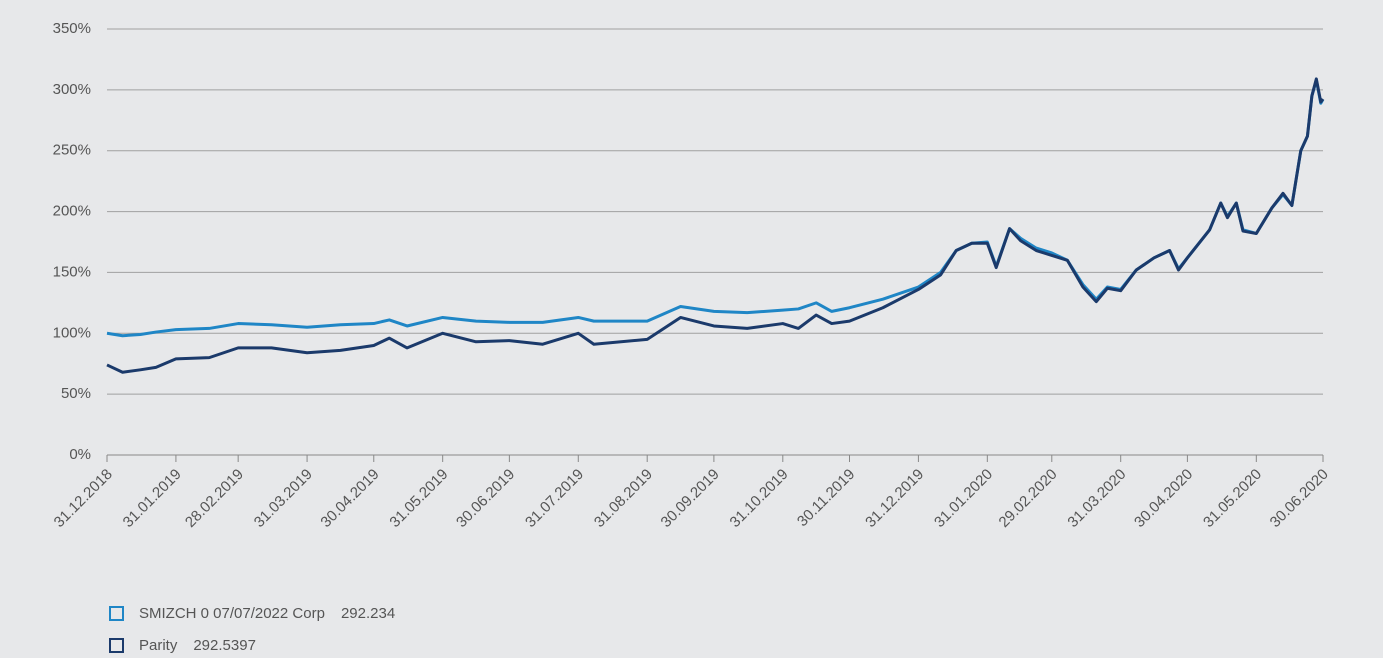 The width and height of the screenshot is (1383, 658). I want to click on x-tick-label: 29.02.2020, so click(1028, 498).